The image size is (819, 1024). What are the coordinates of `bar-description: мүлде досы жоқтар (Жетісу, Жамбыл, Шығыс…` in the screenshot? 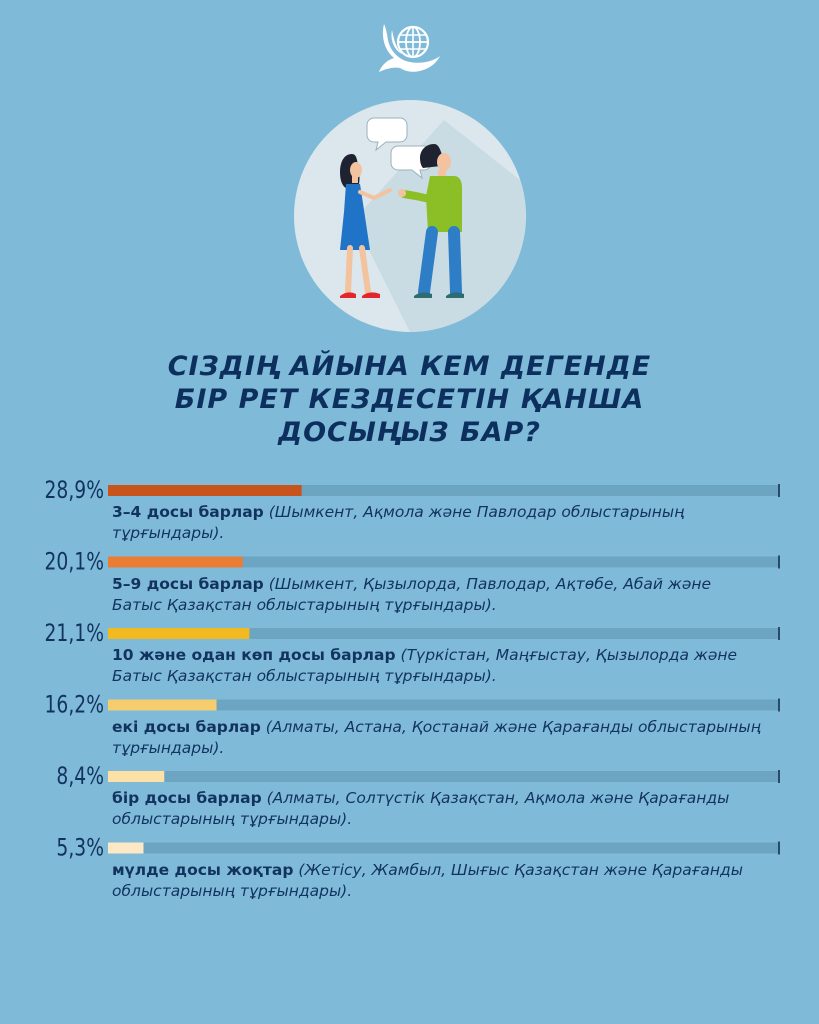 It's located at (437, 881).